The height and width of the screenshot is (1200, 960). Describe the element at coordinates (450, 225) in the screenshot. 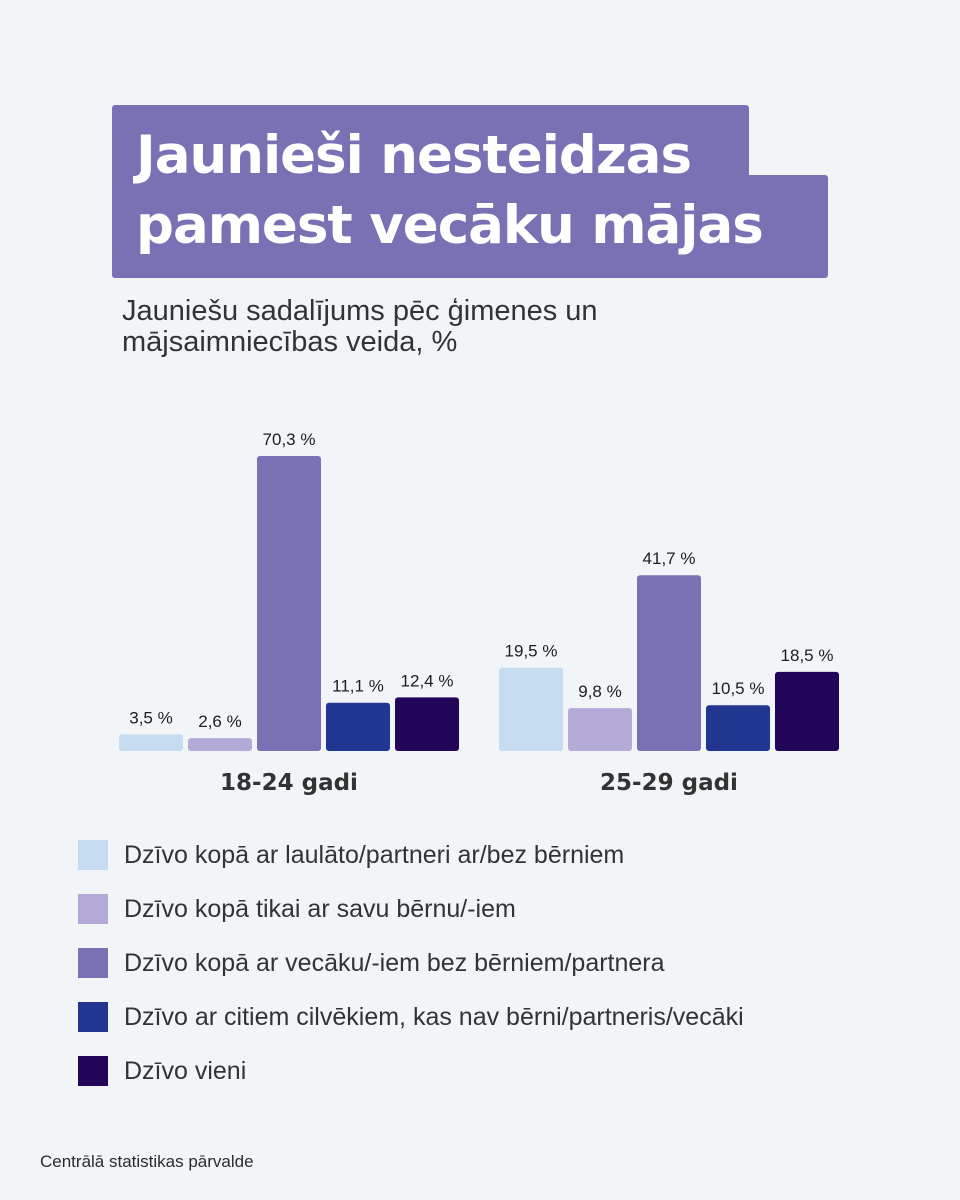

I see `title-line-2: pamest vecāku mājas` at that location.